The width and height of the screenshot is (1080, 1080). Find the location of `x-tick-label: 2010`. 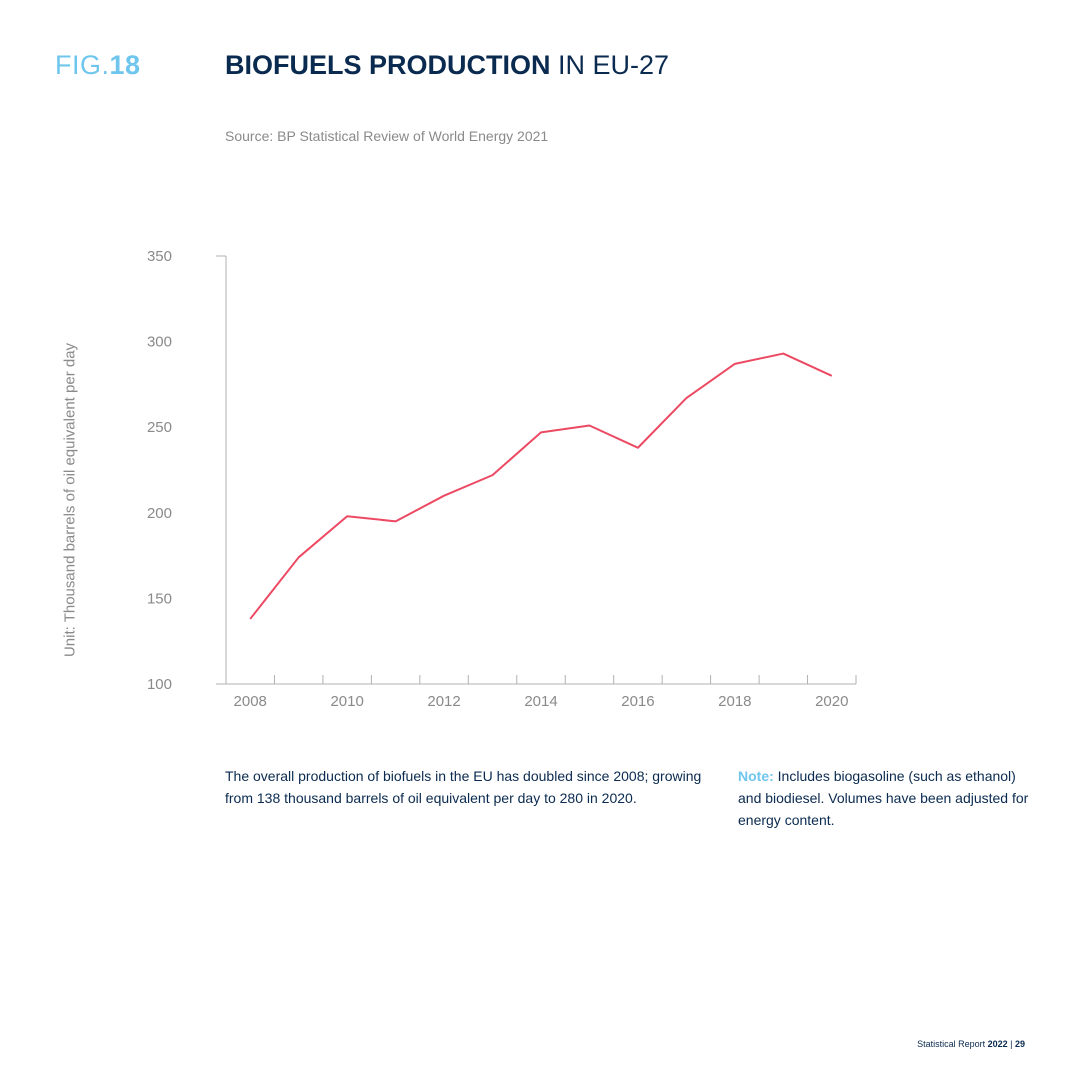

x-tick-label: 2010 is located at coordinates (346, 701).